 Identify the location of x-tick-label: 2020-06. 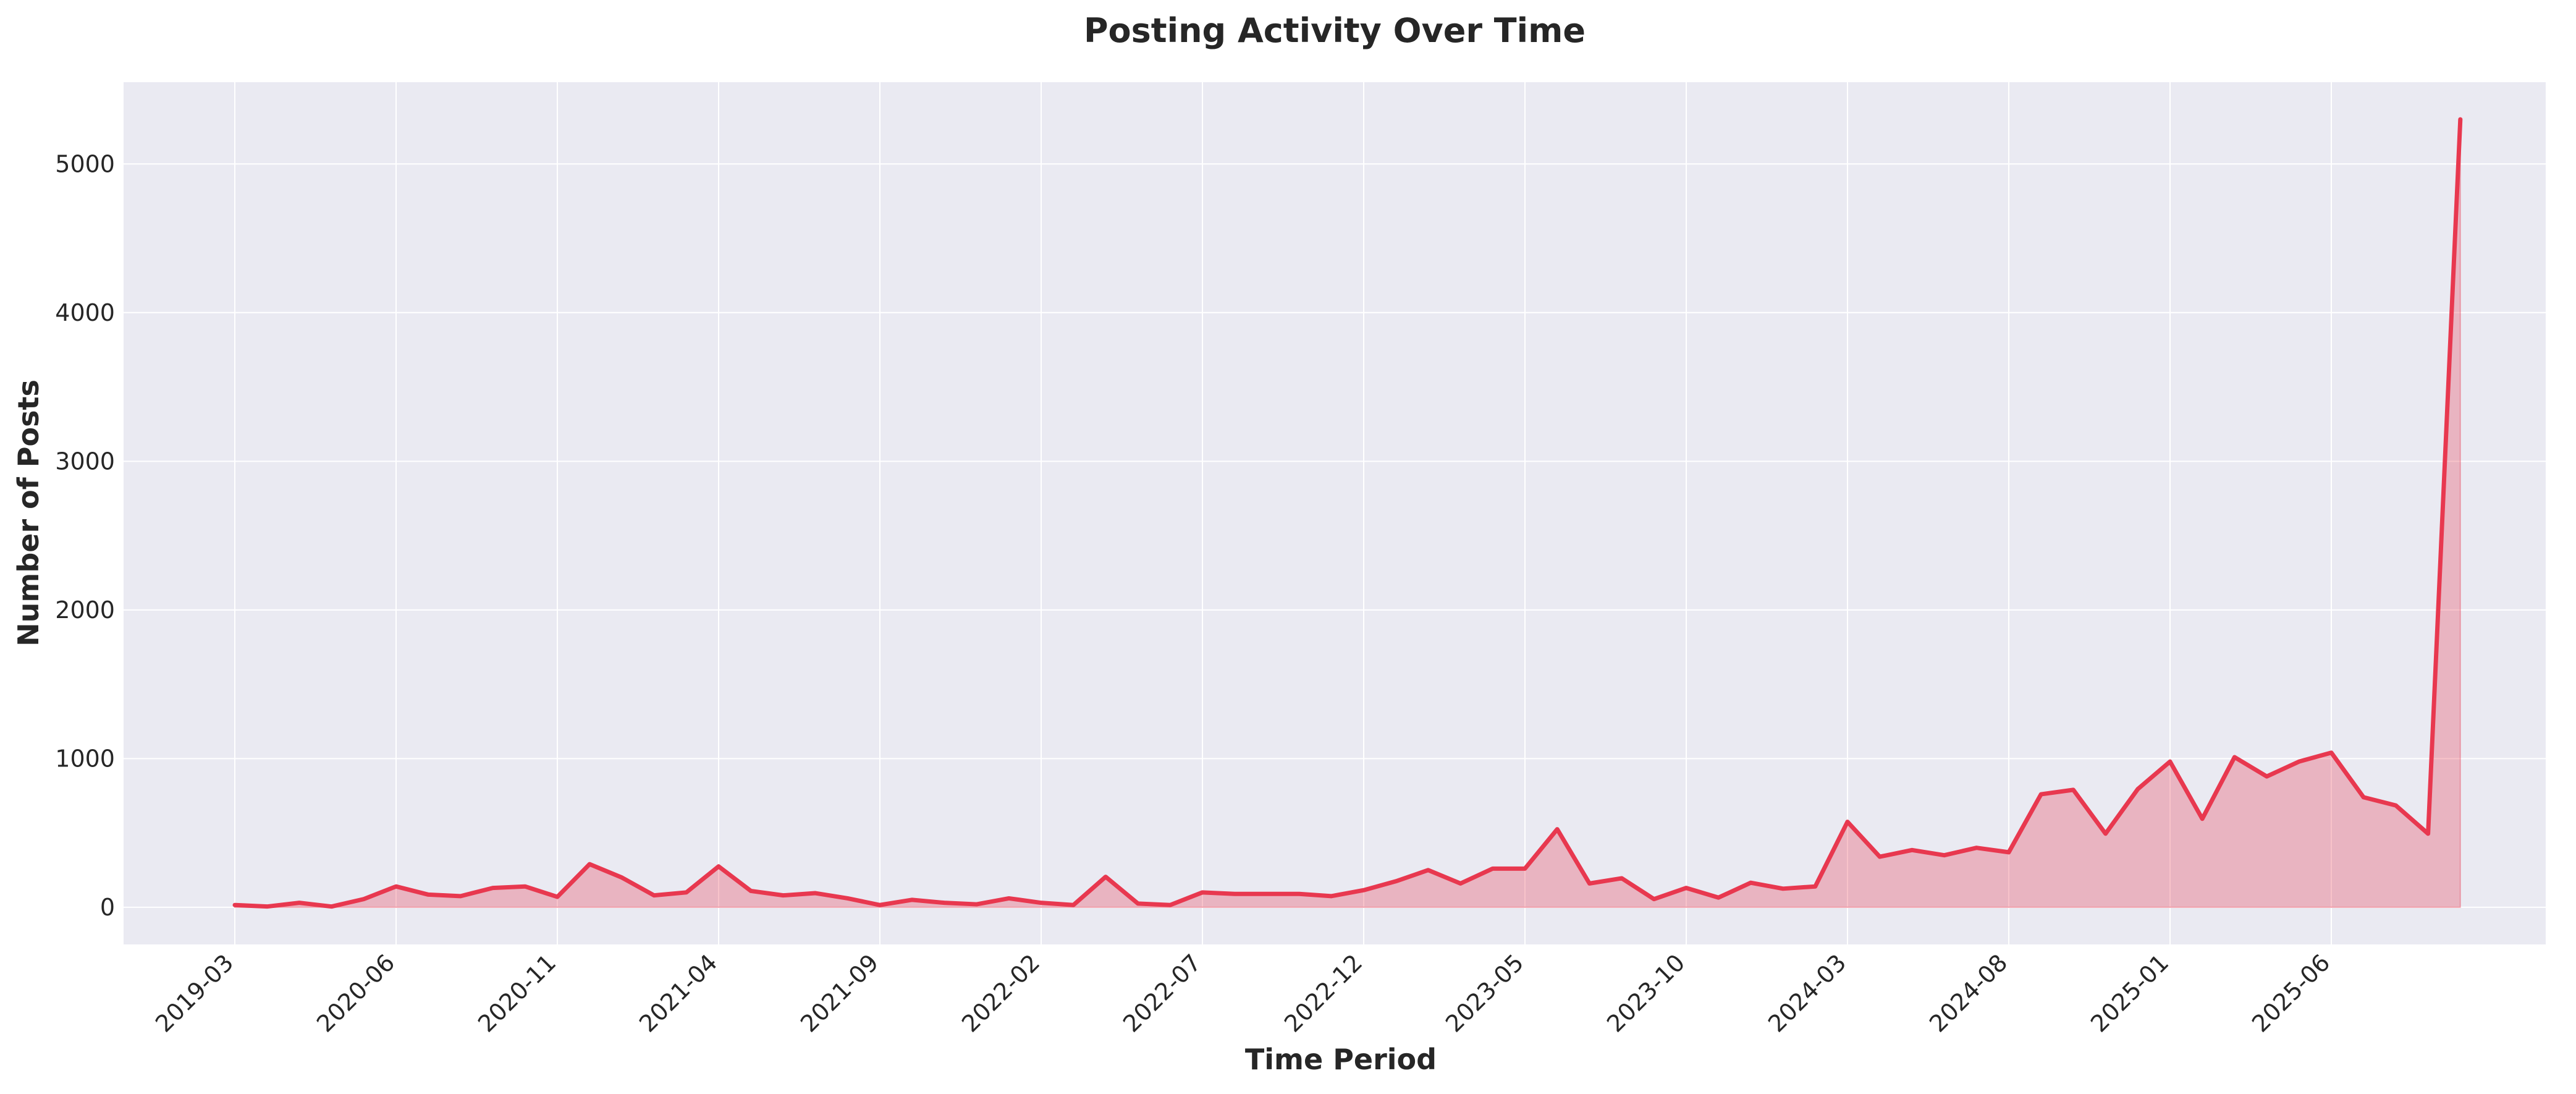
(355, 993).